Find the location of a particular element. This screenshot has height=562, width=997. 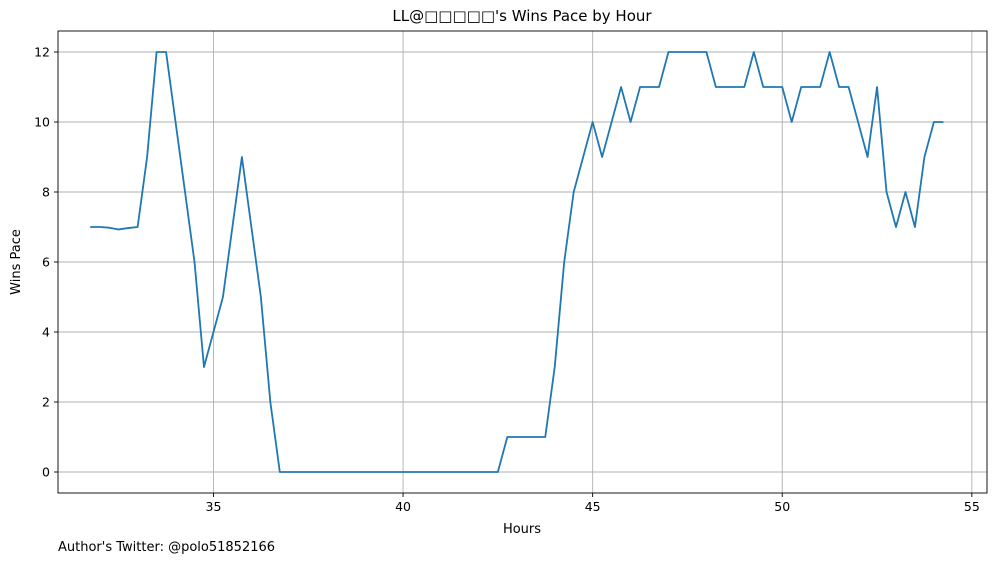

x-tick-label: 40 is located at coordinates (403, 506).